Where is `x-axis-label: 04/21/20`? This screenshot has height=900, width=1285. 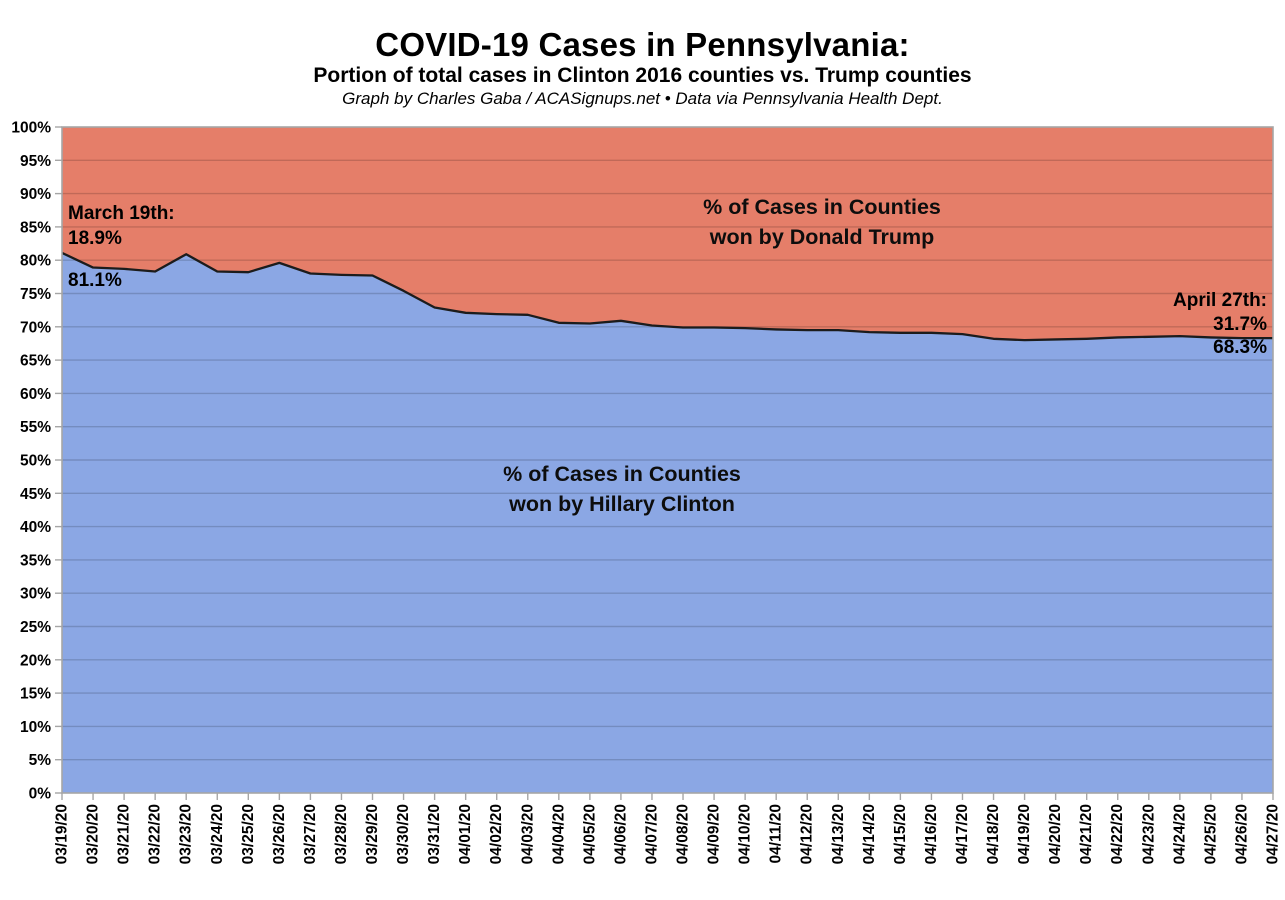 x-axis-label: 04/21/20 is located at coordinates (1086, 834).